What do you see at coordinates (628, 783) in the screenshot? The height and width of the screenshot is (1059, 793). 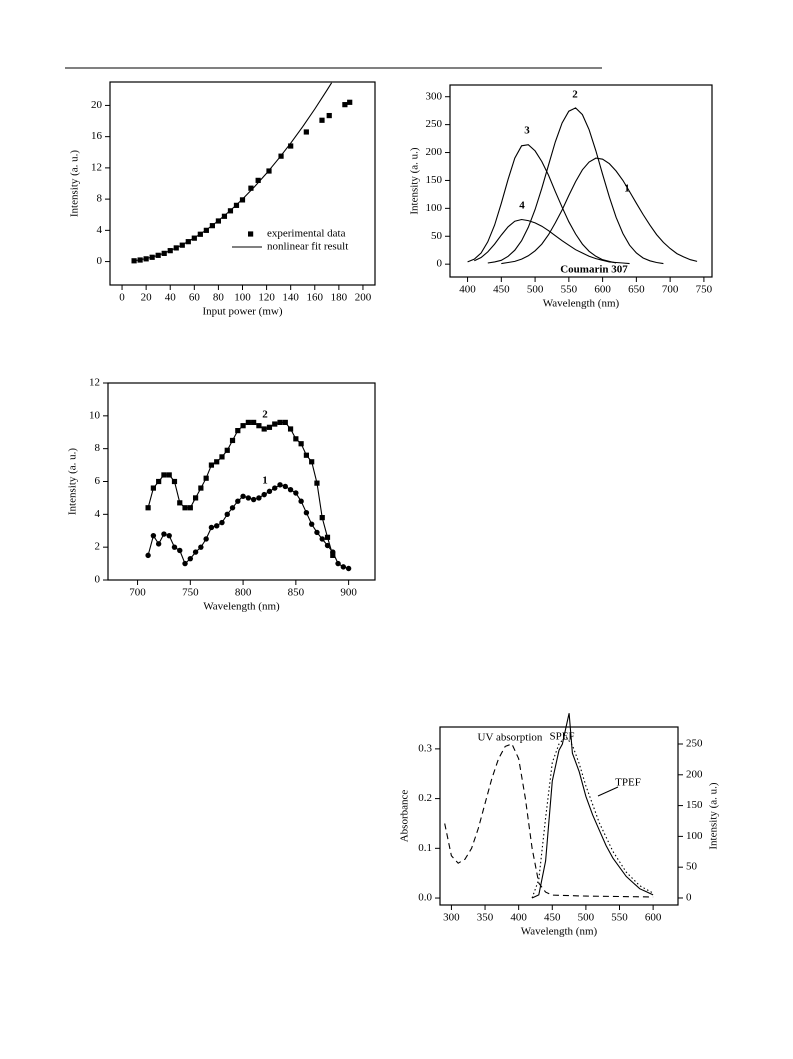 I see `series-label: TPEF` at bounding box center [628, 783].